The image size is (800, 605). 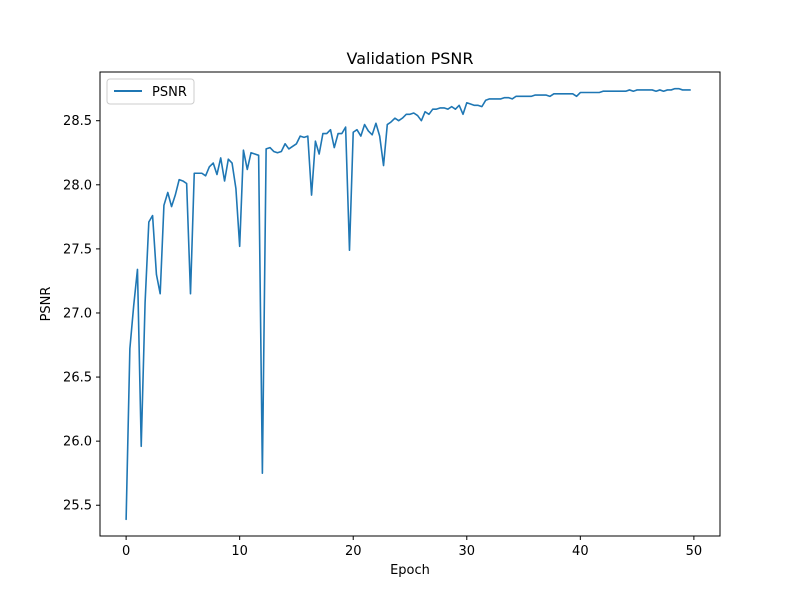 What do you see at coordinates (77, 313) in the screenshot?
I see `y-tick-label: 27.0` at bounding box center [77, 313].